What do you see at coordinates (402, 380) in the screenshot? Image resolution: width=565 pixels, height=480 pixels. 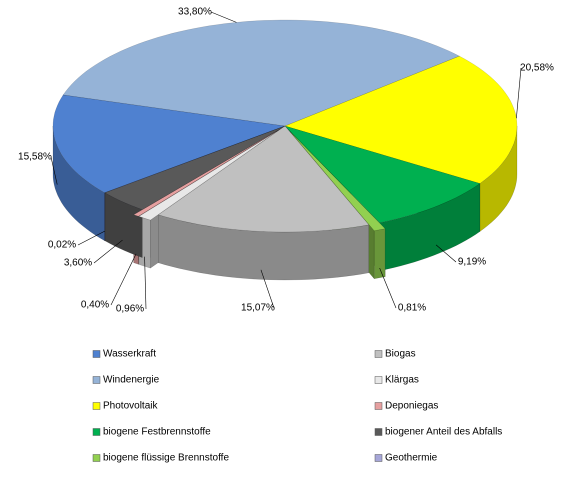 I see `legend-label: Klärgas` at bounding box center [402, 380].